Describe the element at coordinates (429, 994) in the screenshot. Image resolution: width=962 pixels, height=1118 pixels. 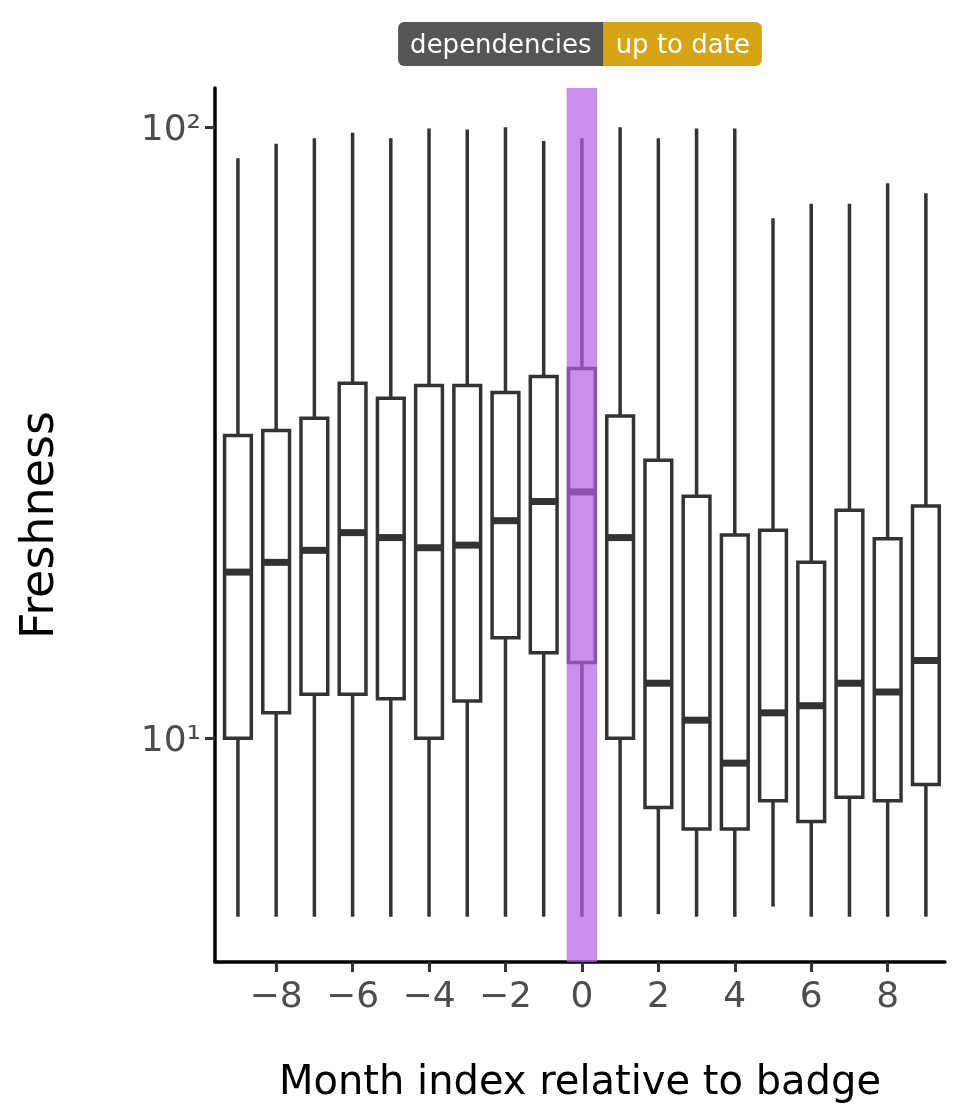
I see `x-tick-label: −4` at that location.